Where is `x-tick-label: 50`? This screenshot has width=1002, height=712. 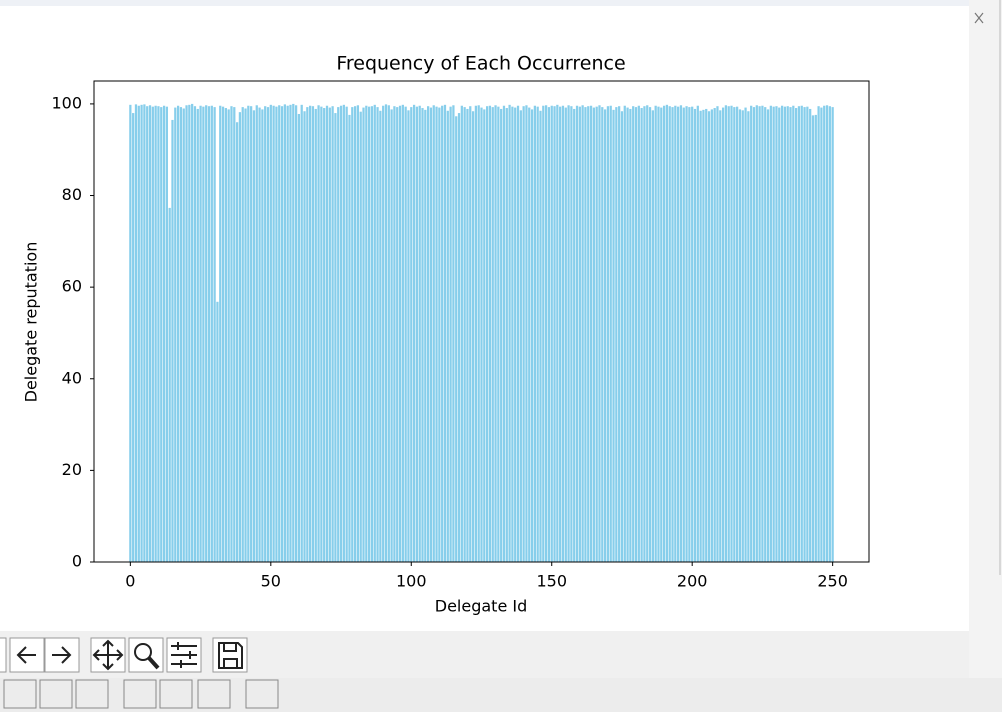
x-tick-label: 50 is located at coordinates (271, 581).